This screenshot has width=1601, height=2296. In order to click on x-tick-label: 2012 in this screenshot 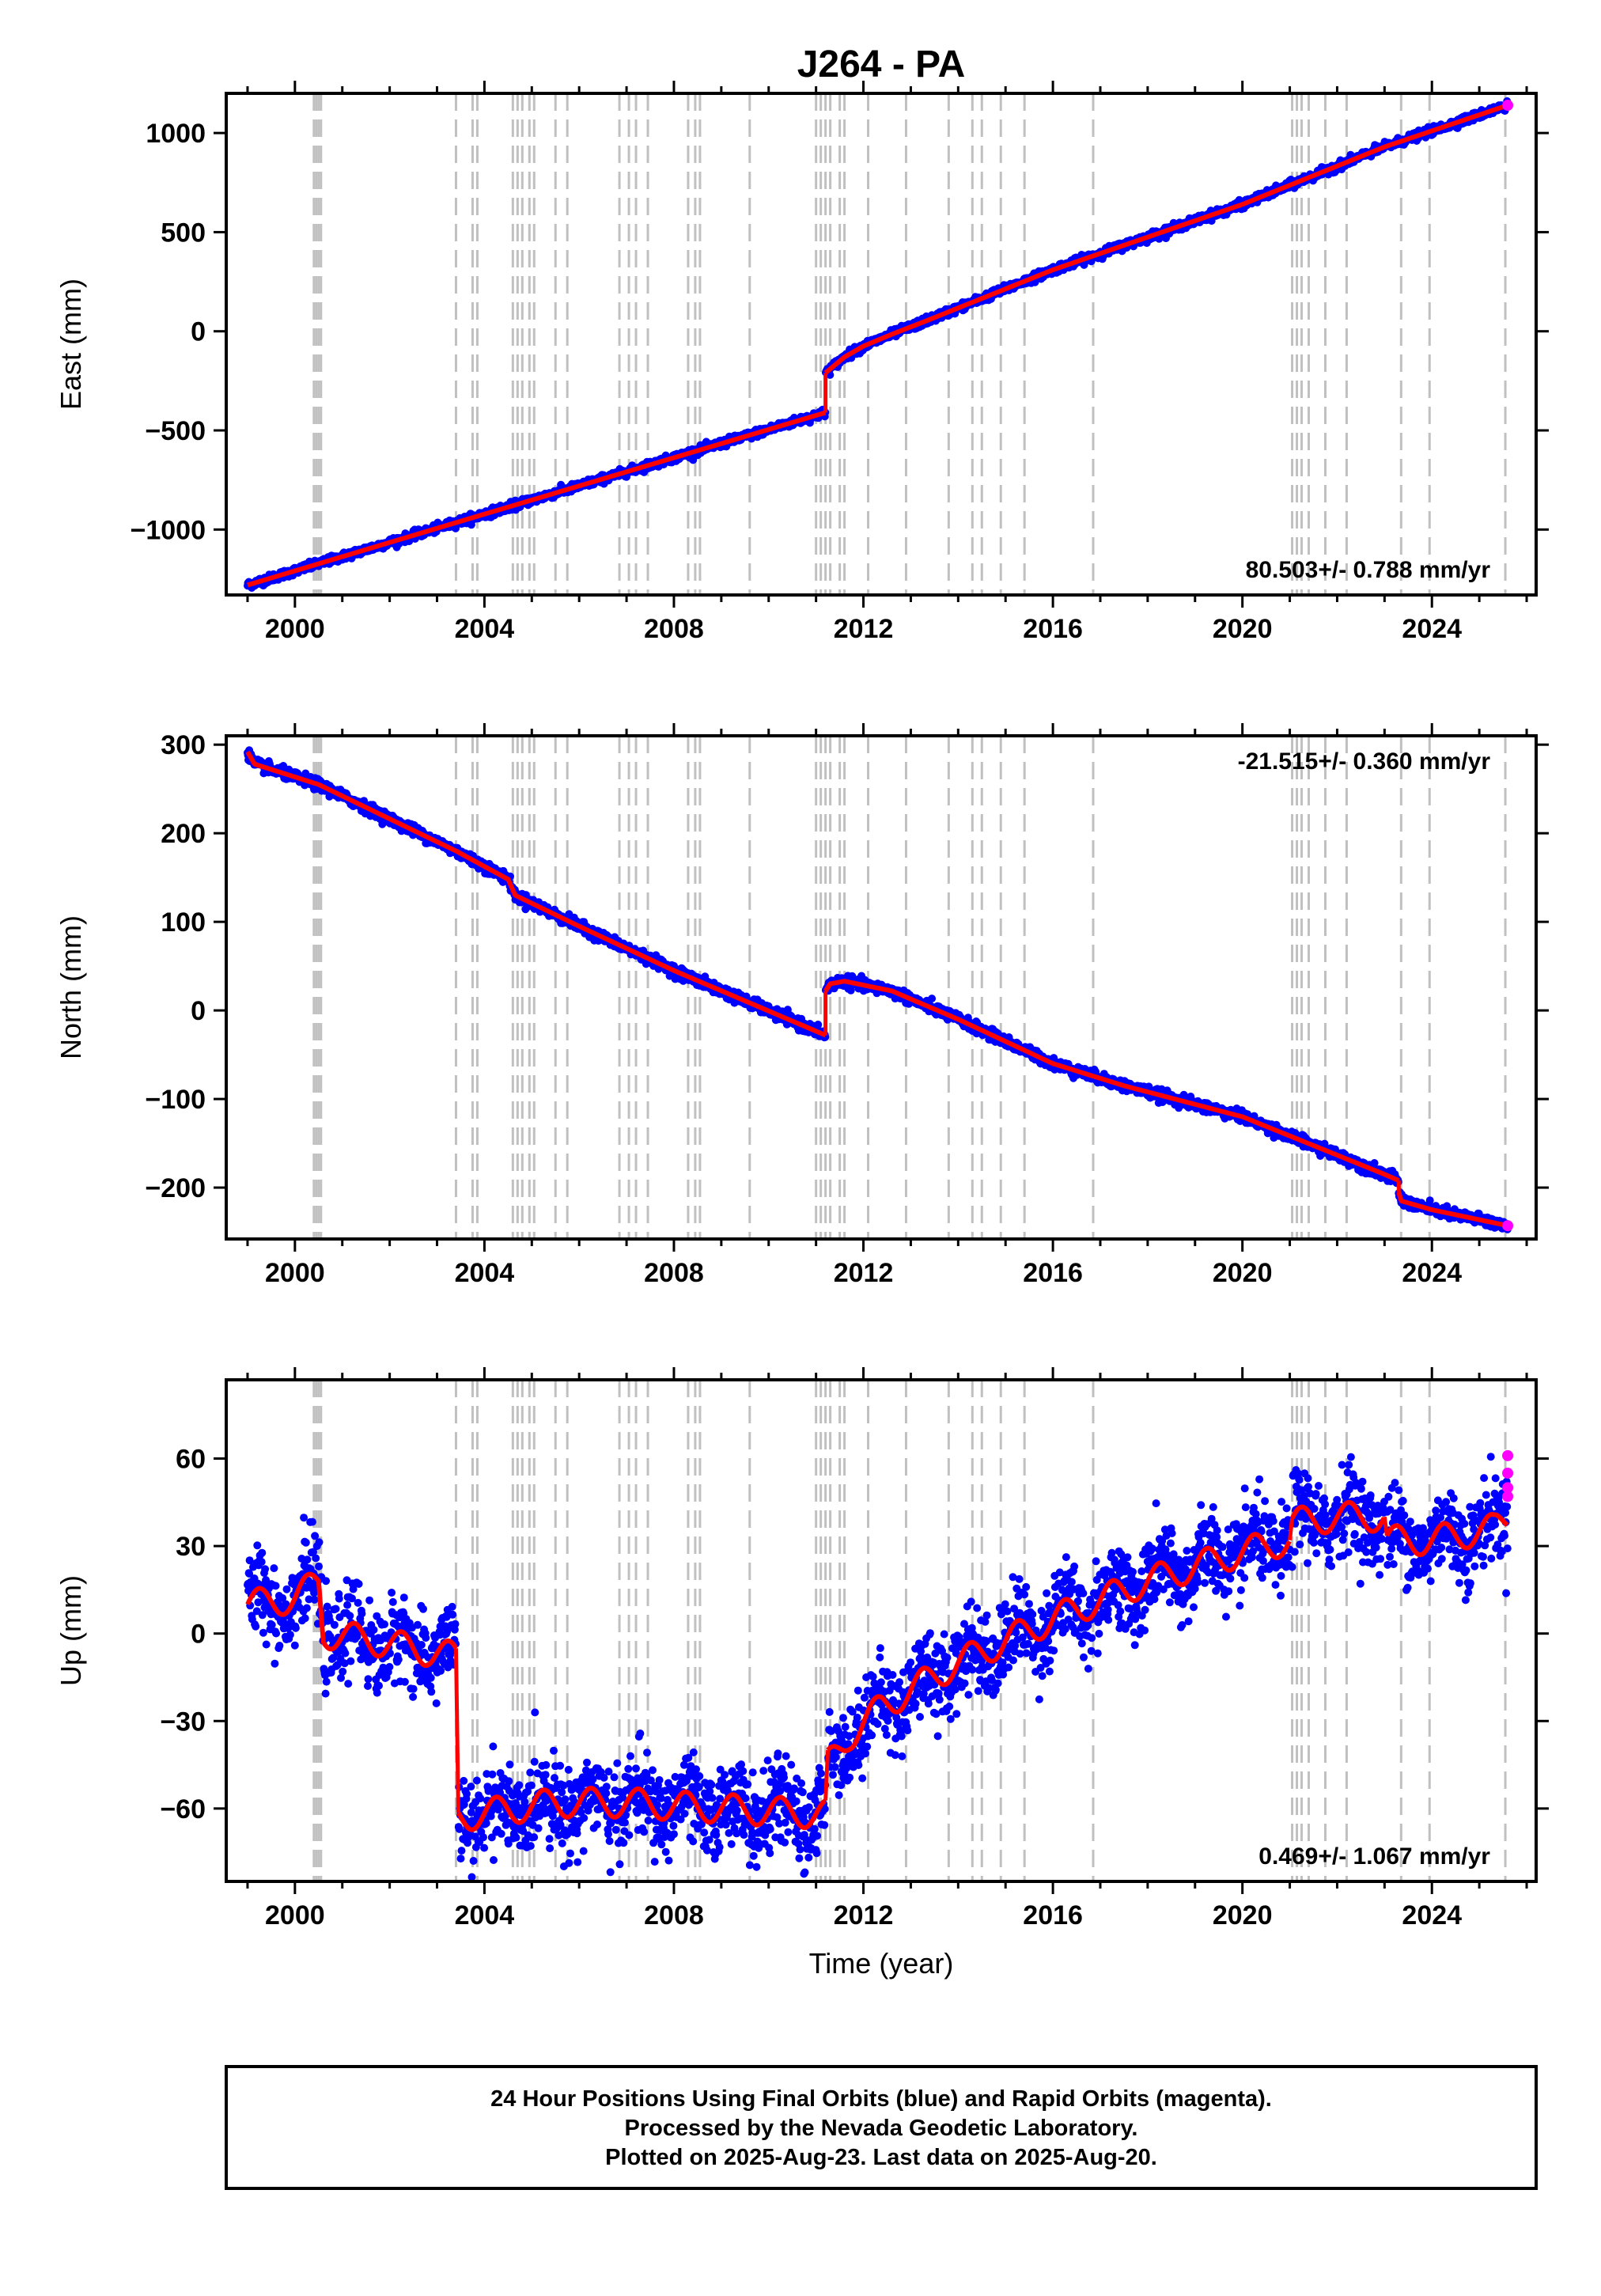, I will do `click(864, 629)`.